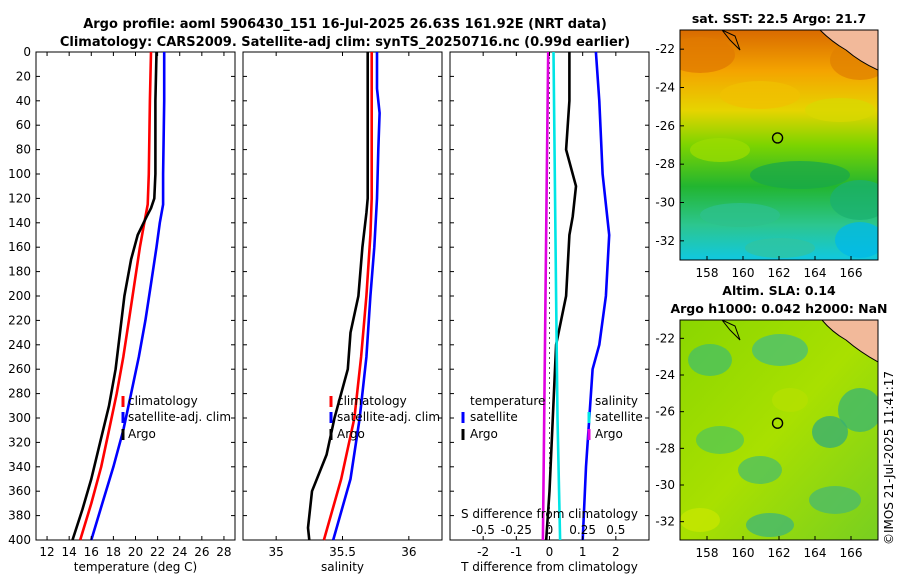 The width and height of the screenshot is (900, 580). I want to click on x-tick-label: 22, so click(157, 552).